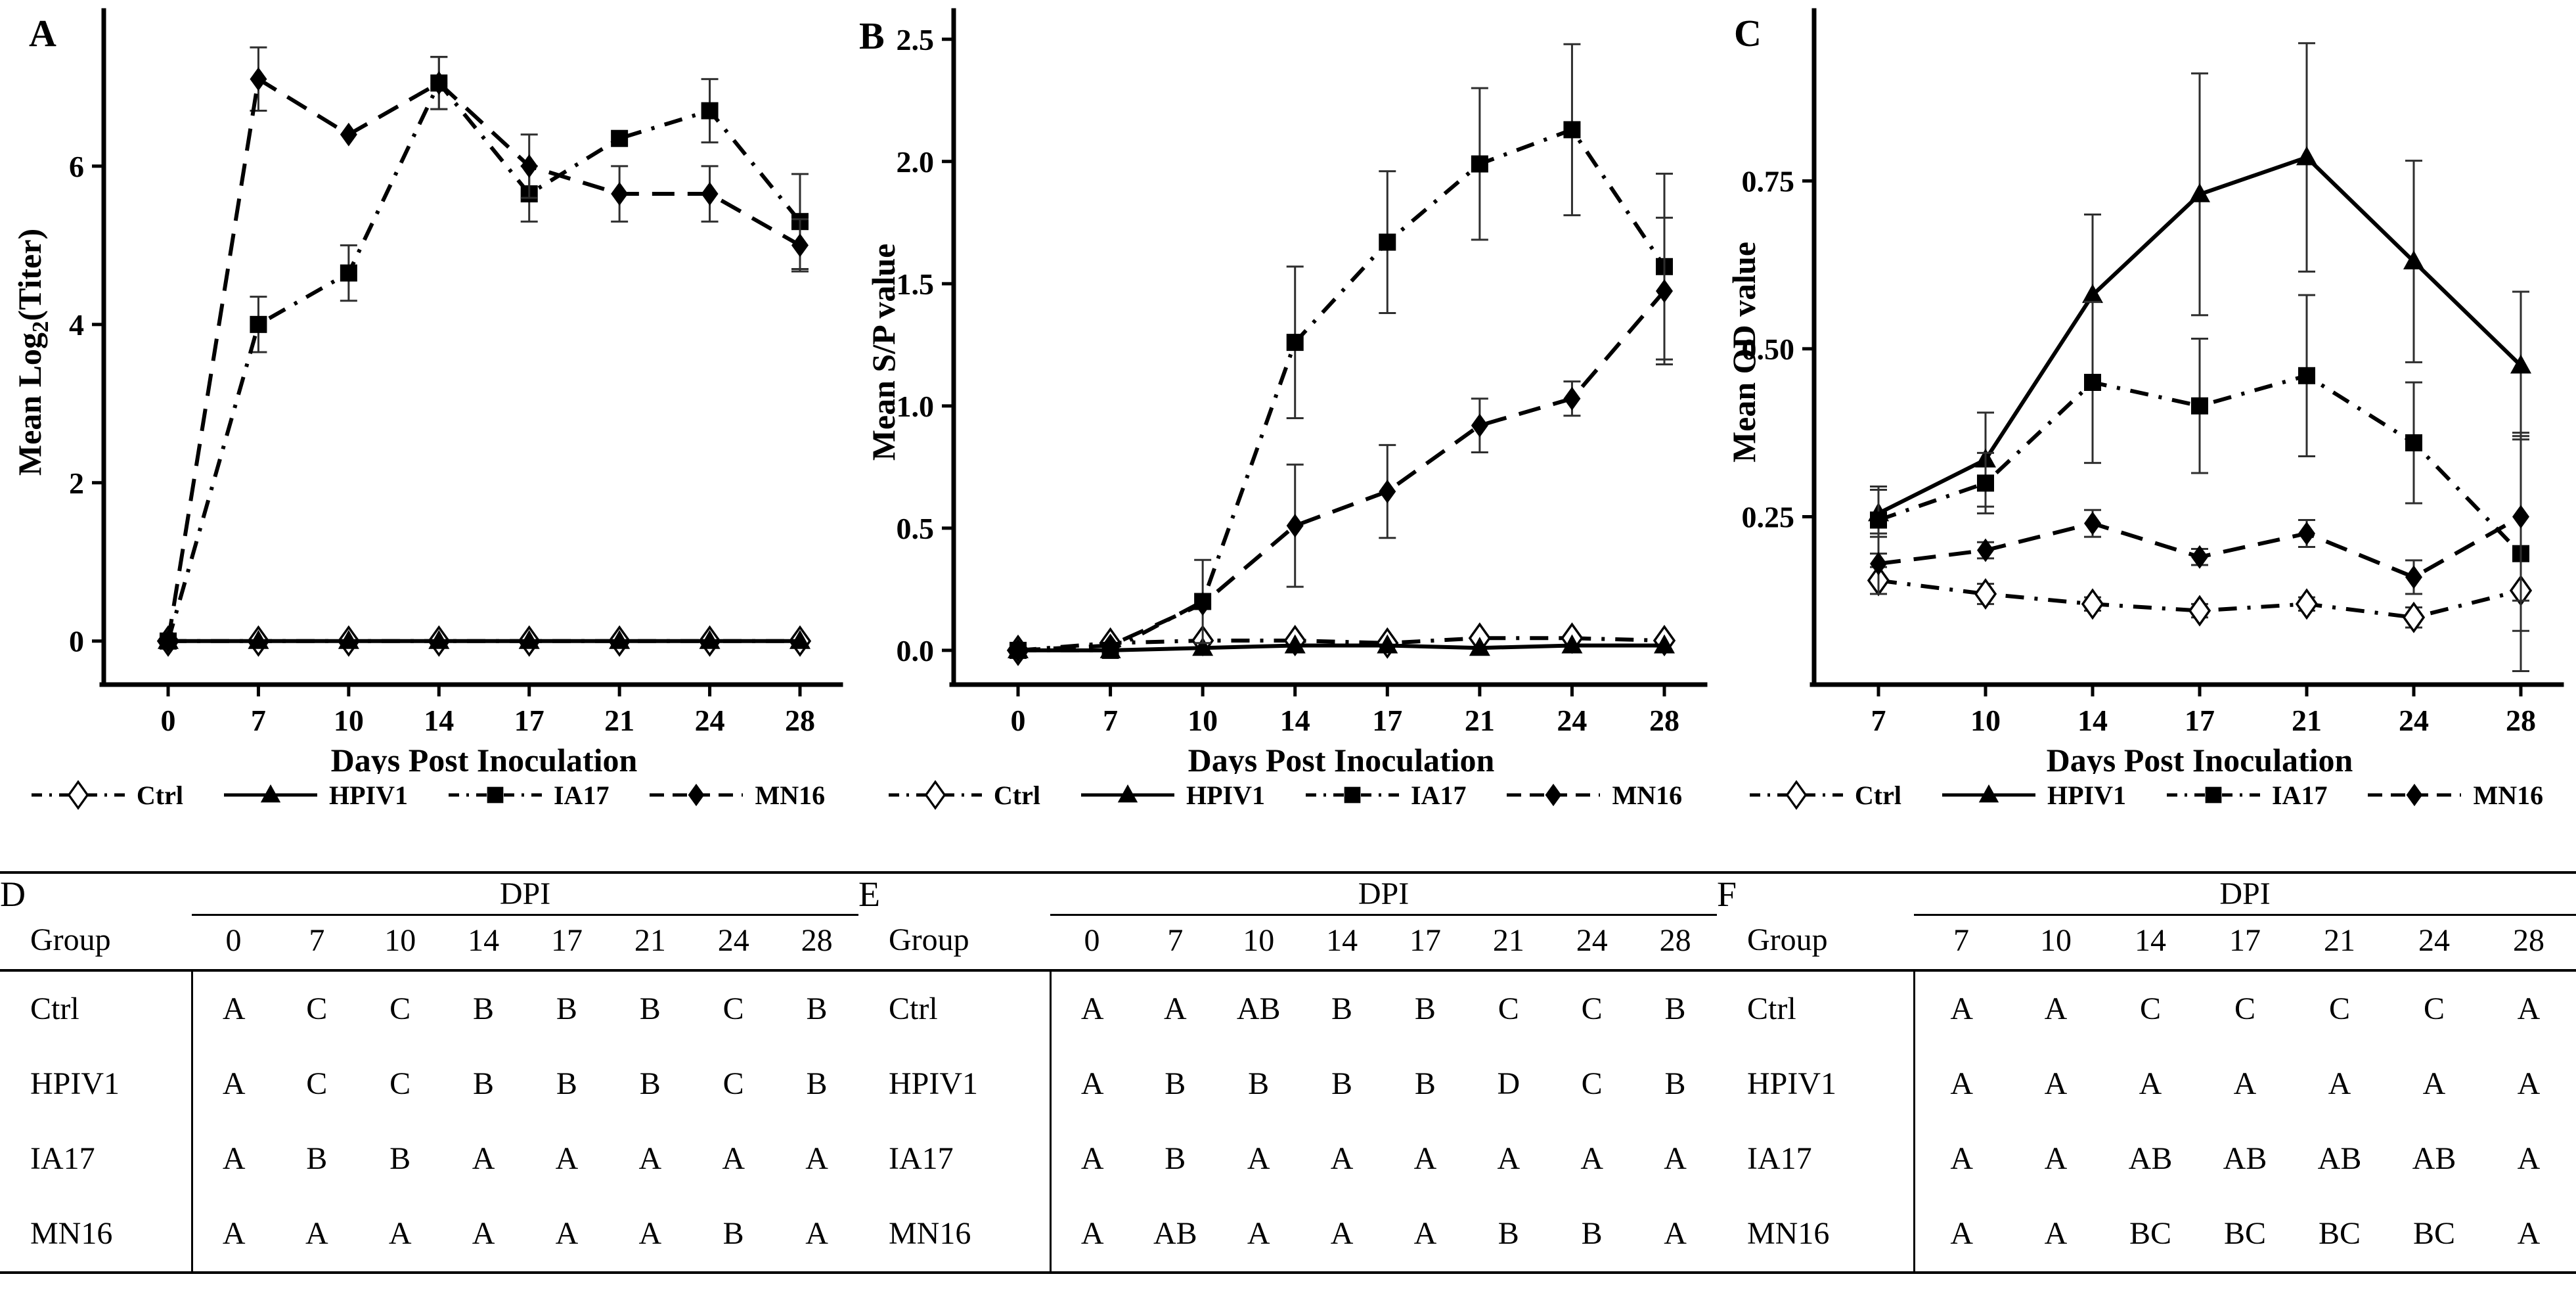  What do you see at coordinates (2145, 795) in the screenshot?
I see `chart-c-legend: Ctrl HPIV1 IA17 MN16` at bounding box center [2145, 795].